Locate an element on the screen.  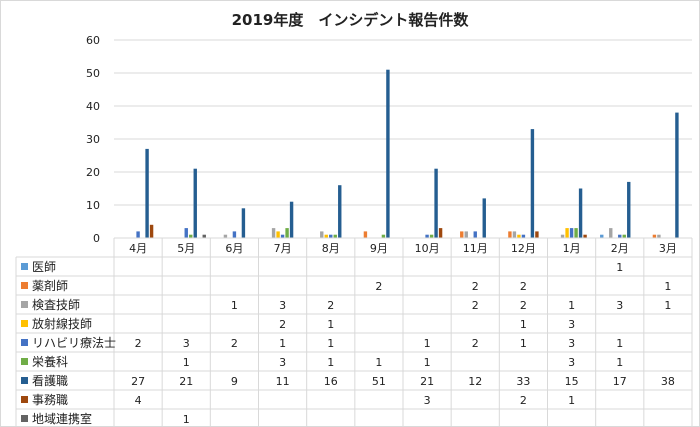
series-label: 看護職 is located at coordinates (50, 380).